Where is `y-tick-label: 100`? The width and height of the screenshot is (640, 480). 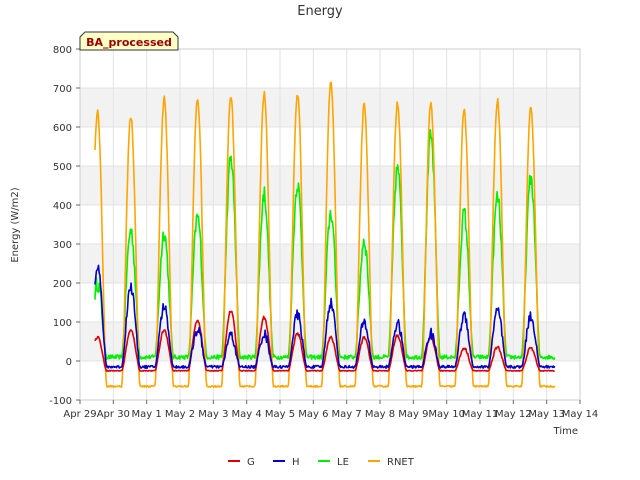
y-tick-label: 100 is located at coordinates (62, 323).